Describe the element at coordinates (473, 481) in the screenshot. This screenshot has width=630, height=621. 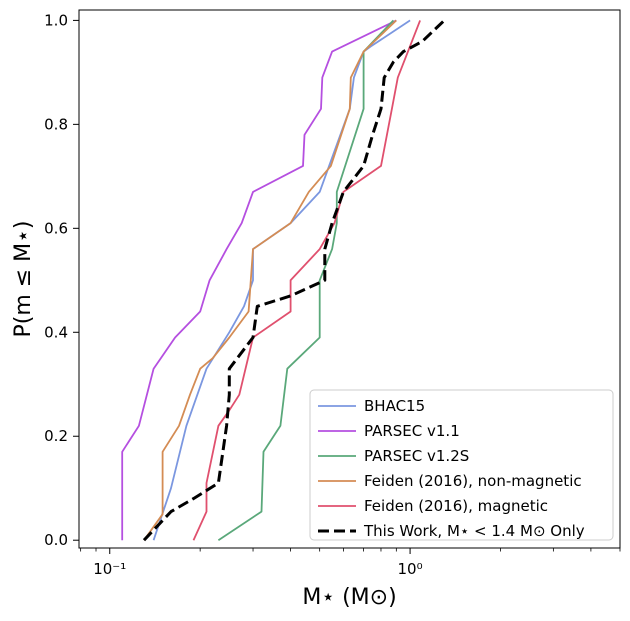
I see `legend-entry-4: Feiden (2016), non-magnetic` at that location.